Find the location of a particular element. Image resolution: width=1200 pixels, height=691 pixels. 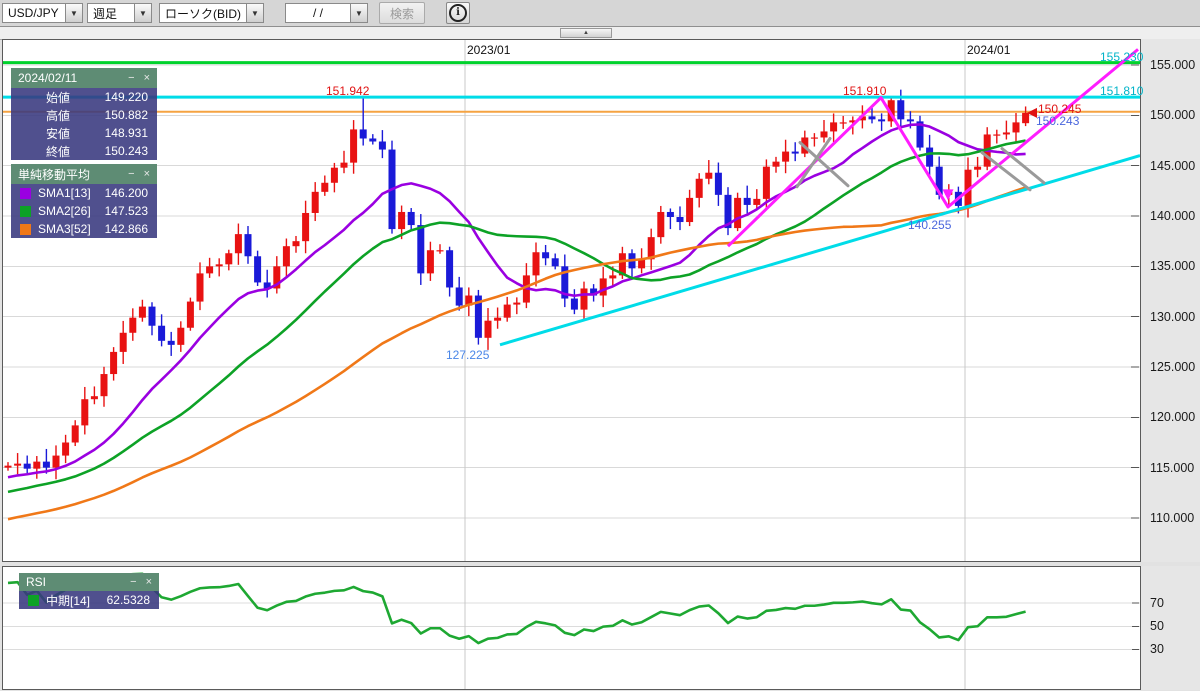

y-axis-tick-label: 130.000 is located at coordinates (1173, 316).